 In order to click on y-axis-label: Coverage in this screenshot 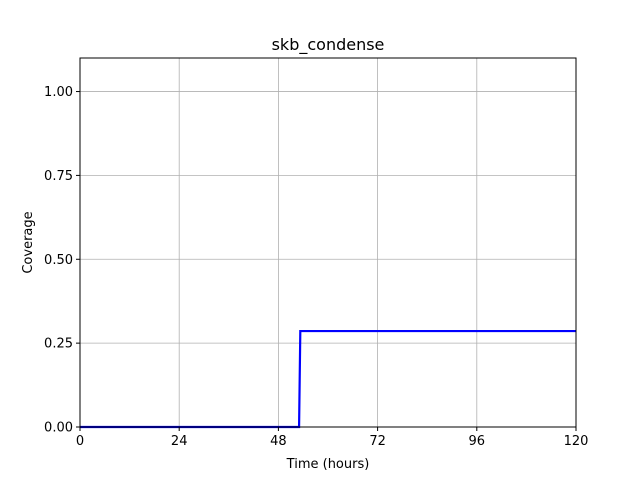, I will do `click(28, 242)`.